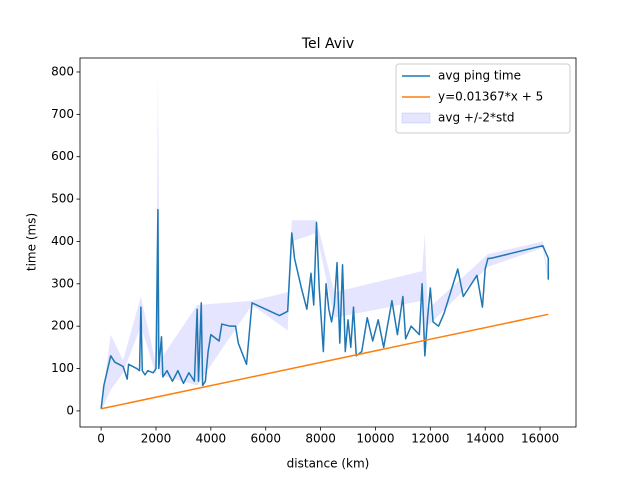 The height and width of the screenshot is (484, 640). What do you see at coordinates (430, 439) in the screenshot?
I see `x-tick-label: 12000` at bounding box center [430, 439].